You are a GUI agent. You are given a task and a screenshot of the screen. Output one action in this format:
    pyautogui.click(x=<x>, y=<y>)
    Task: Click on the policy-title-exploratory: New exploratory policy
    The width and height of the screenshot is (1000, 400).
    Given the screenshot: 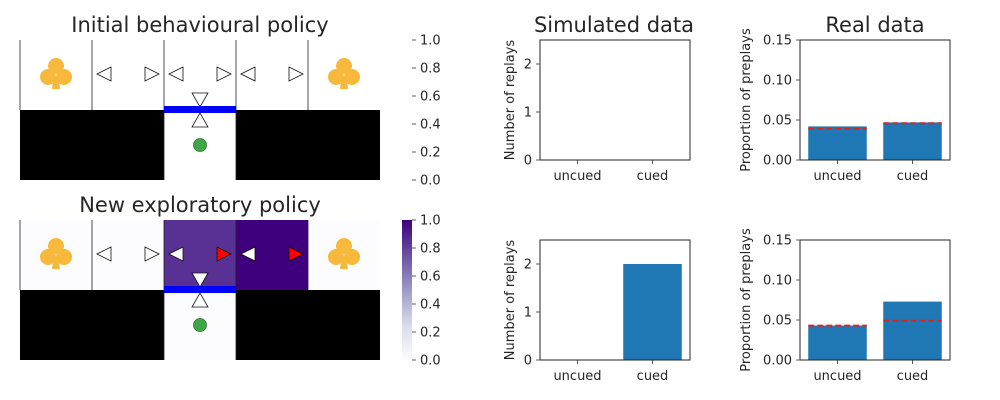 What is the action you would take?
    pyautogui.click(x=200, y=205)
    